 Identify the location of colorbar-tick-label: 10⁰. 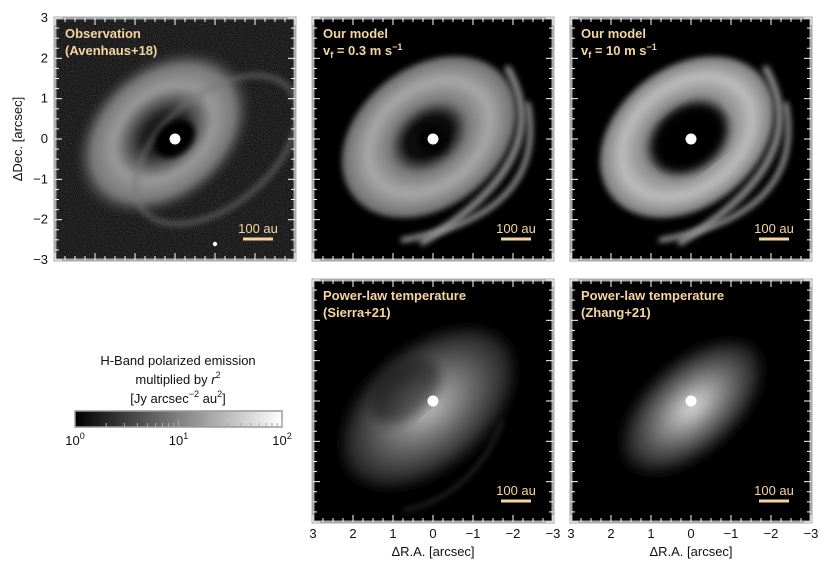
(74, 439).